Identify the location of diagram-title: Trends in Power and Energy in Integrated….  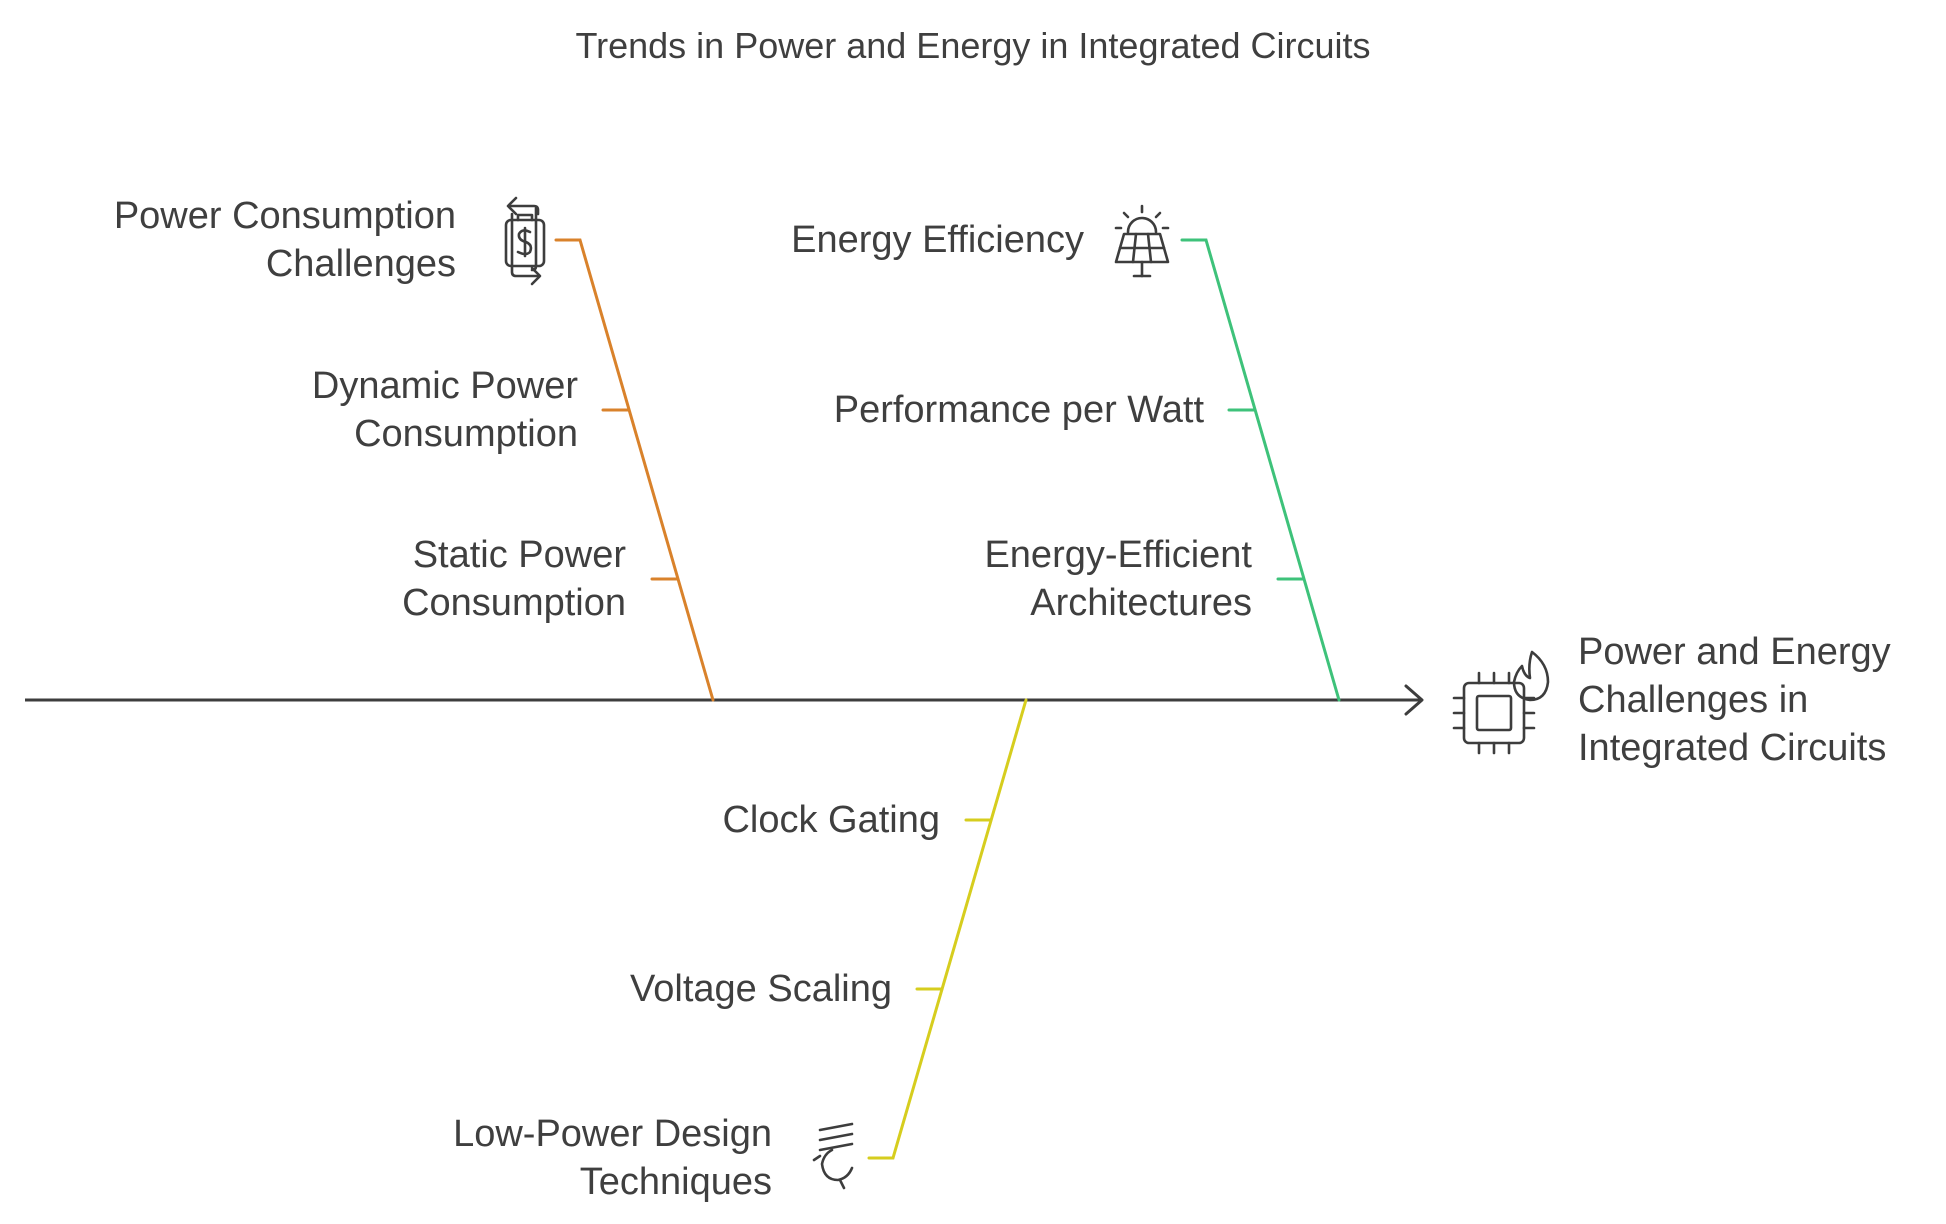
(973, 45).